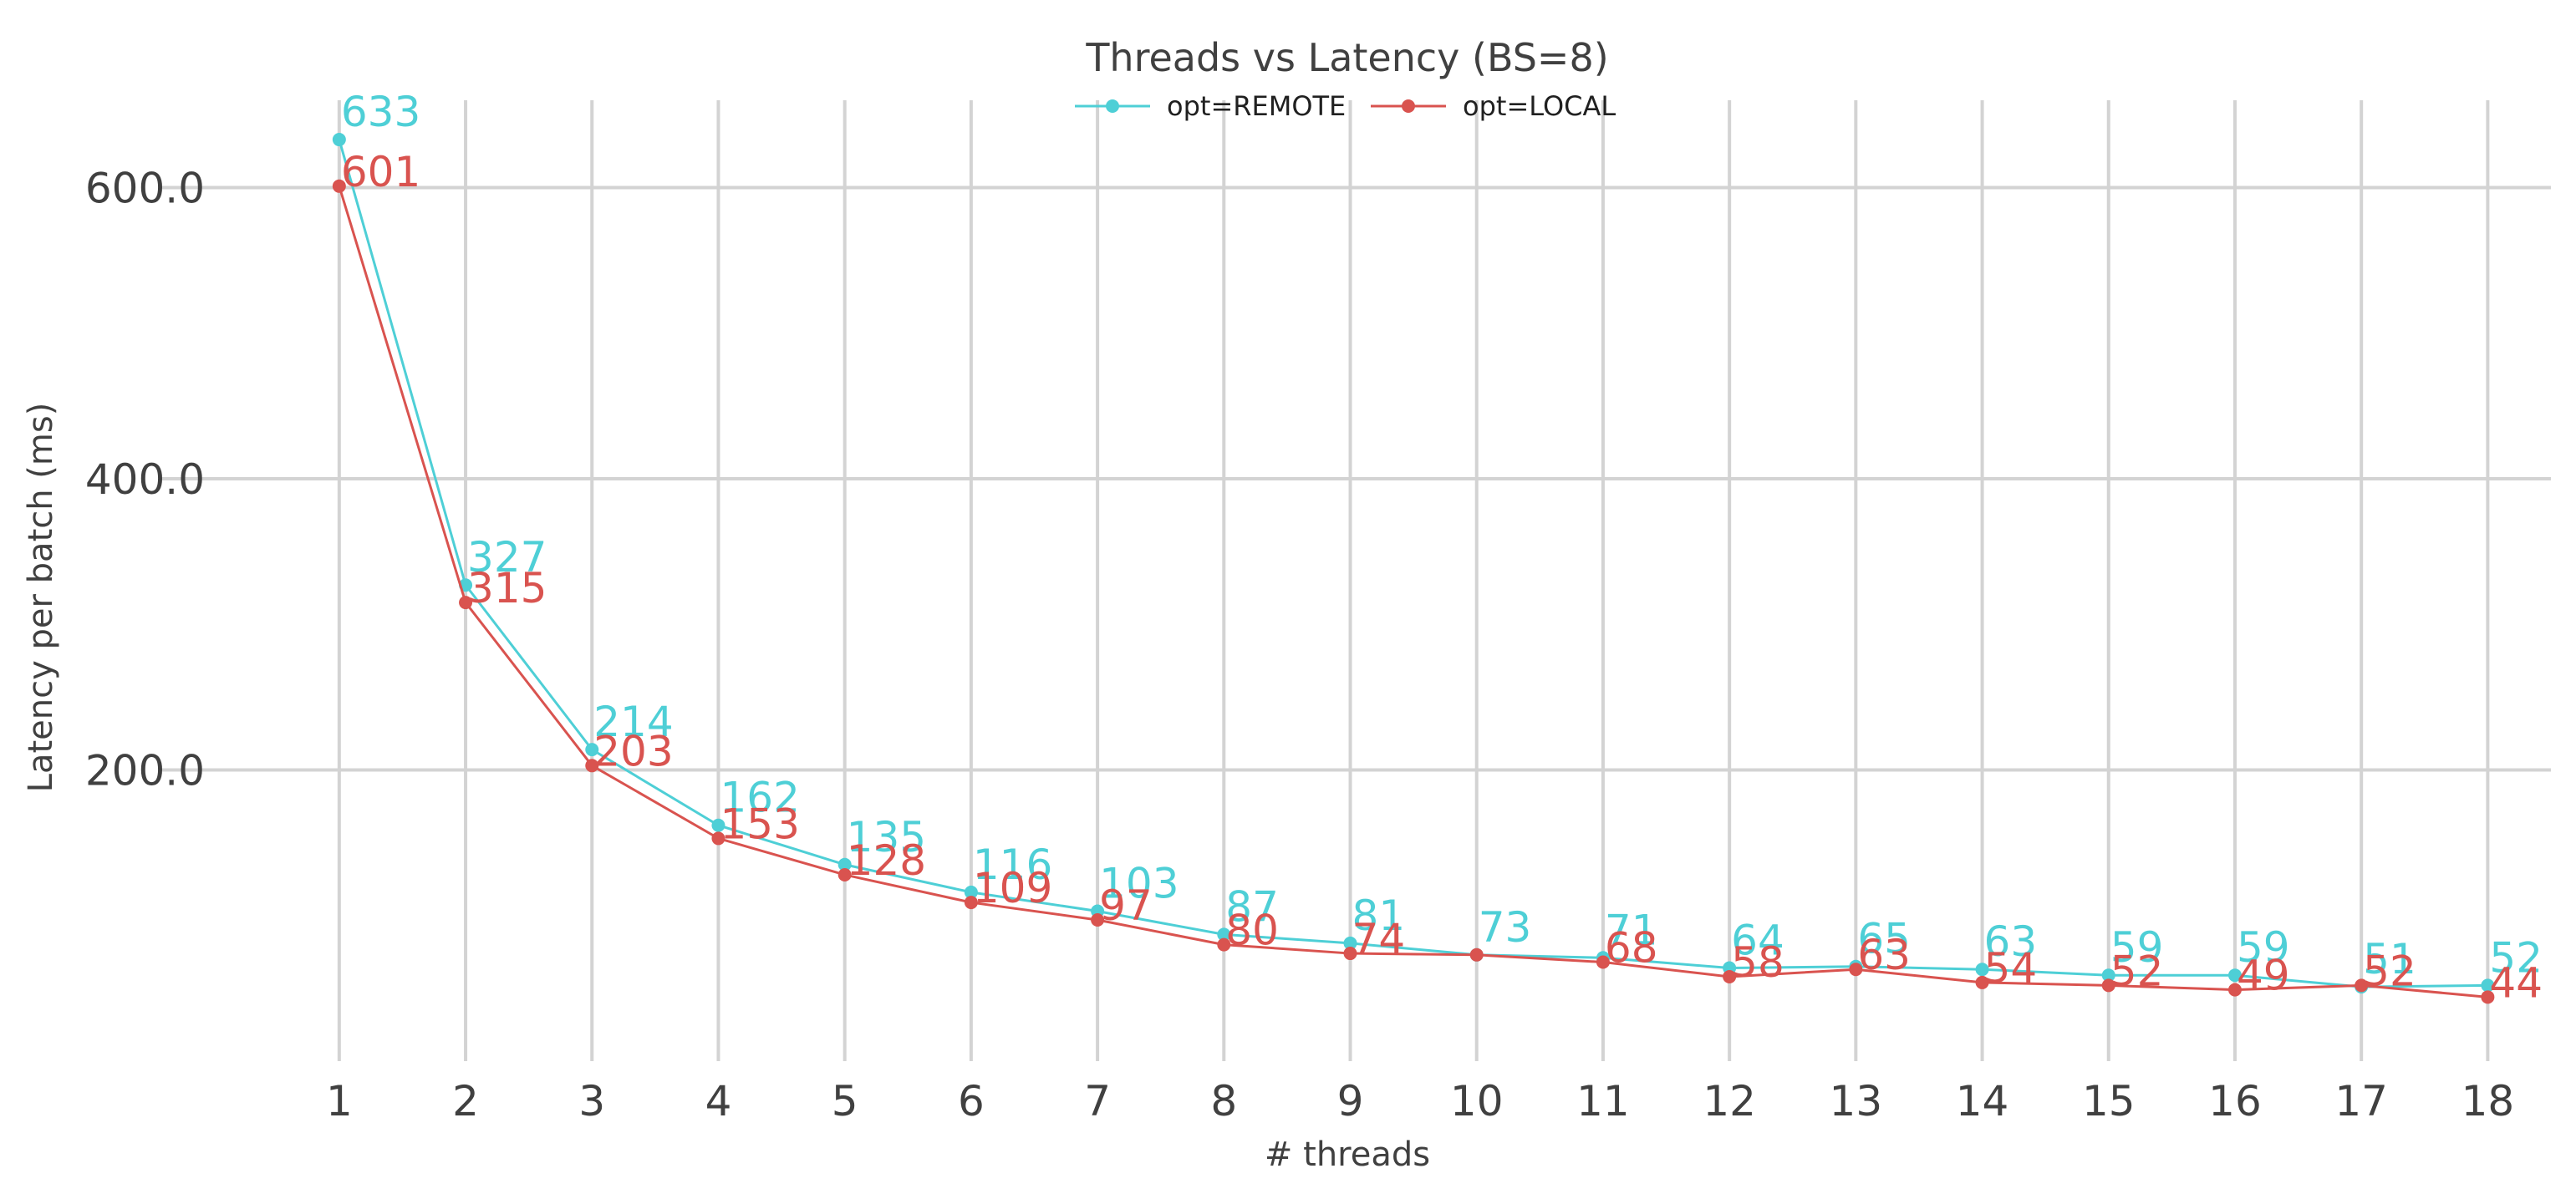 This screenshot has width=2576, height=1199. I want to click on legend-label: opt=REMOTE, so click(1256, 106).